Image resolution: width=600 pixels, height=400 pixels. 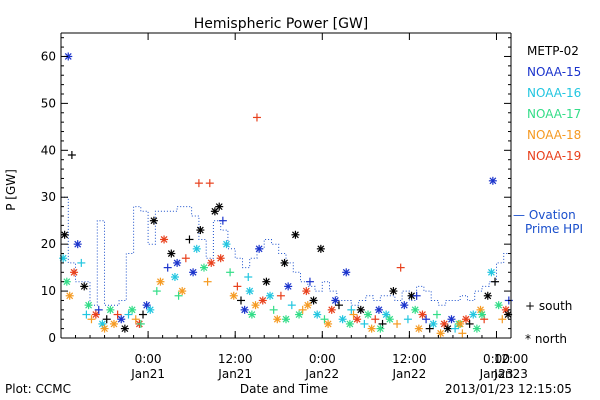 What do you see at coordinates (48, 291) in the screenshot?
I see `y-tick-label: 10` at bounding box center [48, 291].